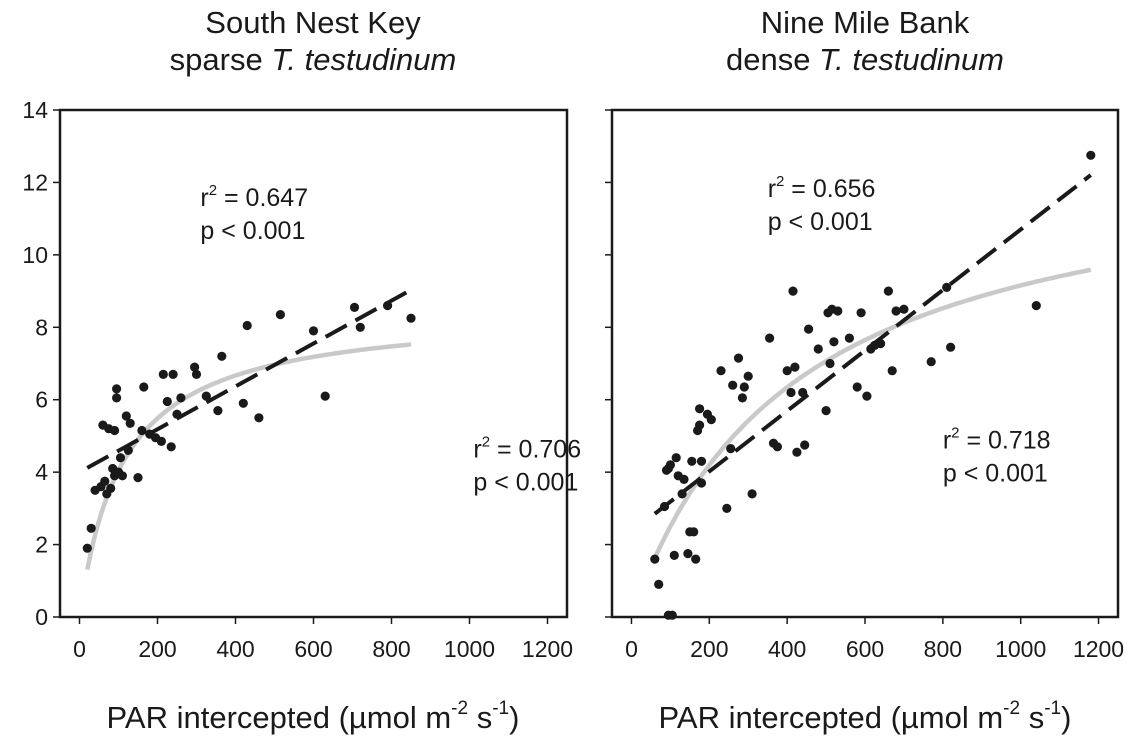 This screenshot has width=1133, height=736. I want to click on stat-annotation-curve: r2 = 0.718 p < 0.001, so click(997, 456).